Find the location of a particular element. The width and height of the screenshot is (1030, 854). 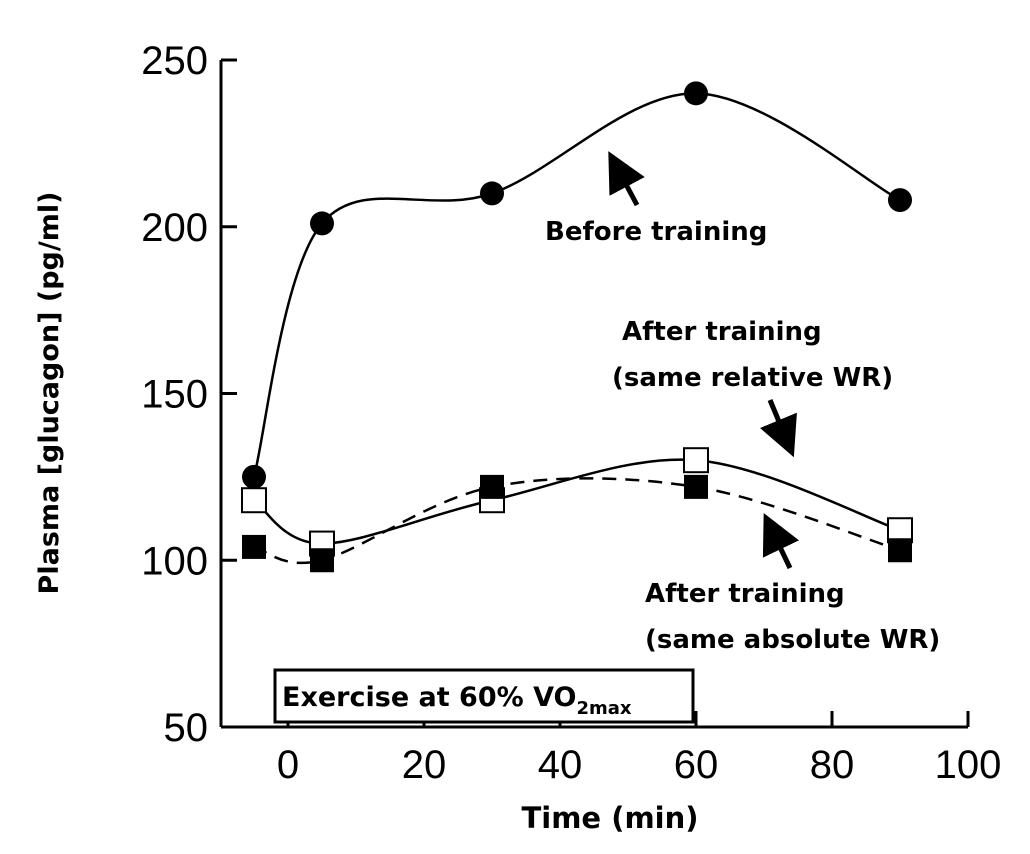

y-tick-label-200: 200 is located at coordinates (174, 228).